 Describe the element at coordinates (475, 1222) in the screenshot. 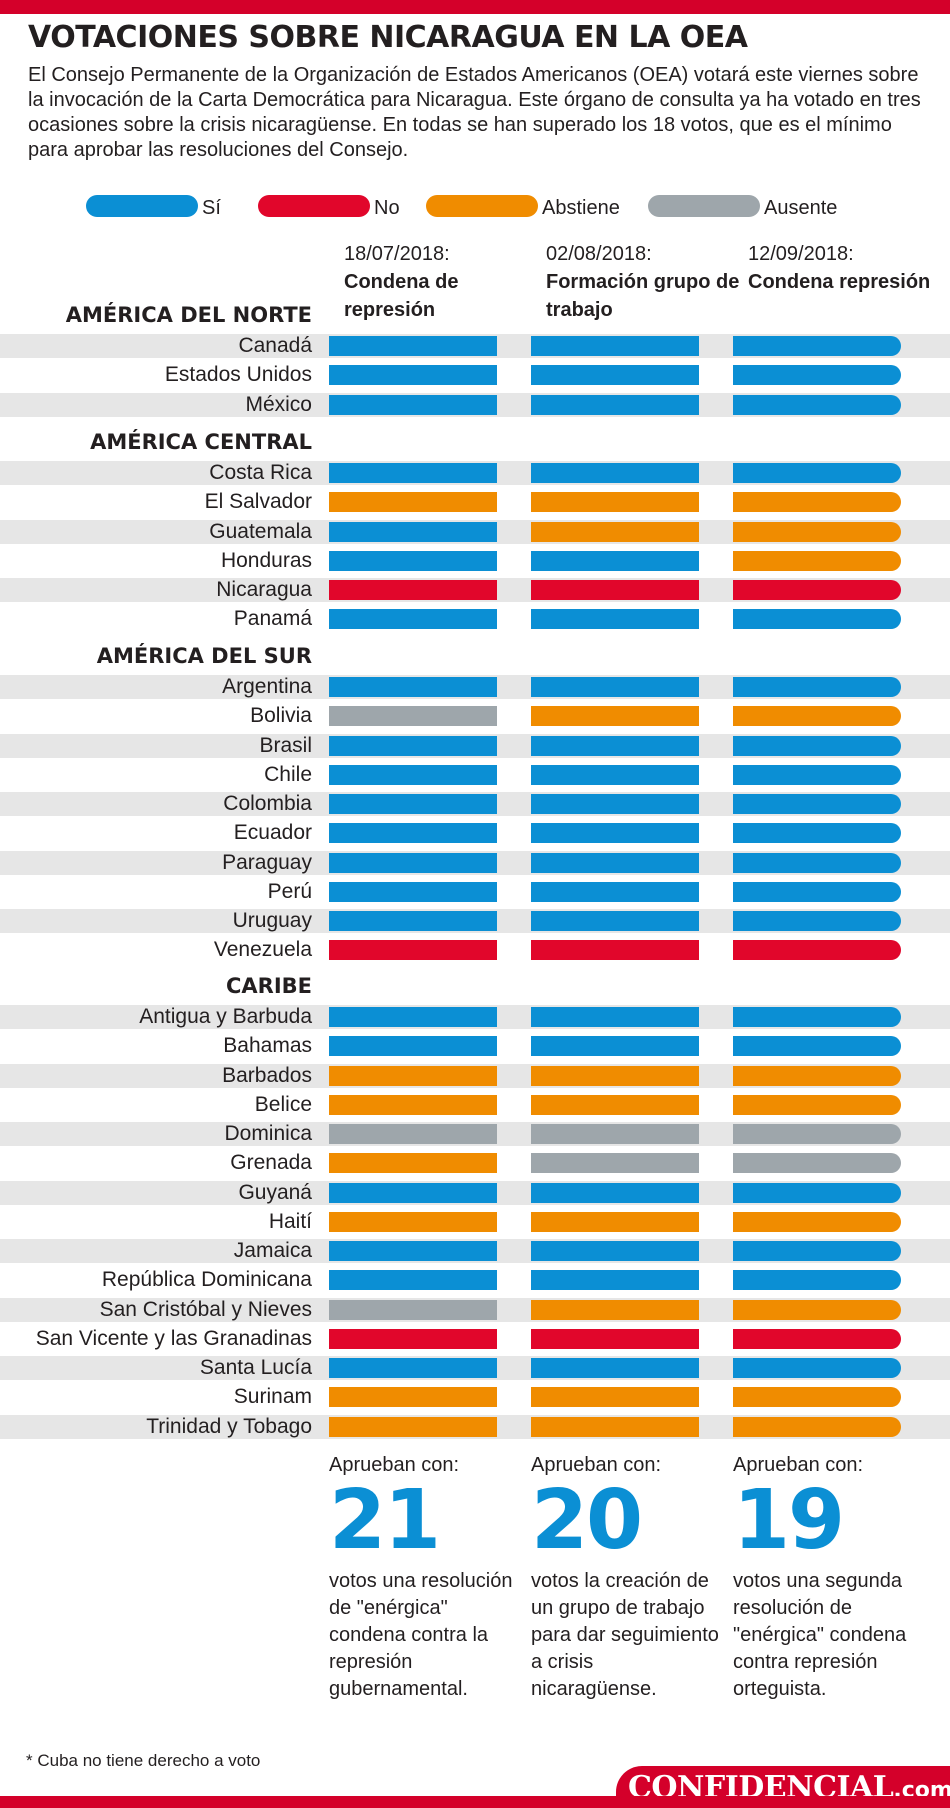

I see `country-row: Haití` at that location.